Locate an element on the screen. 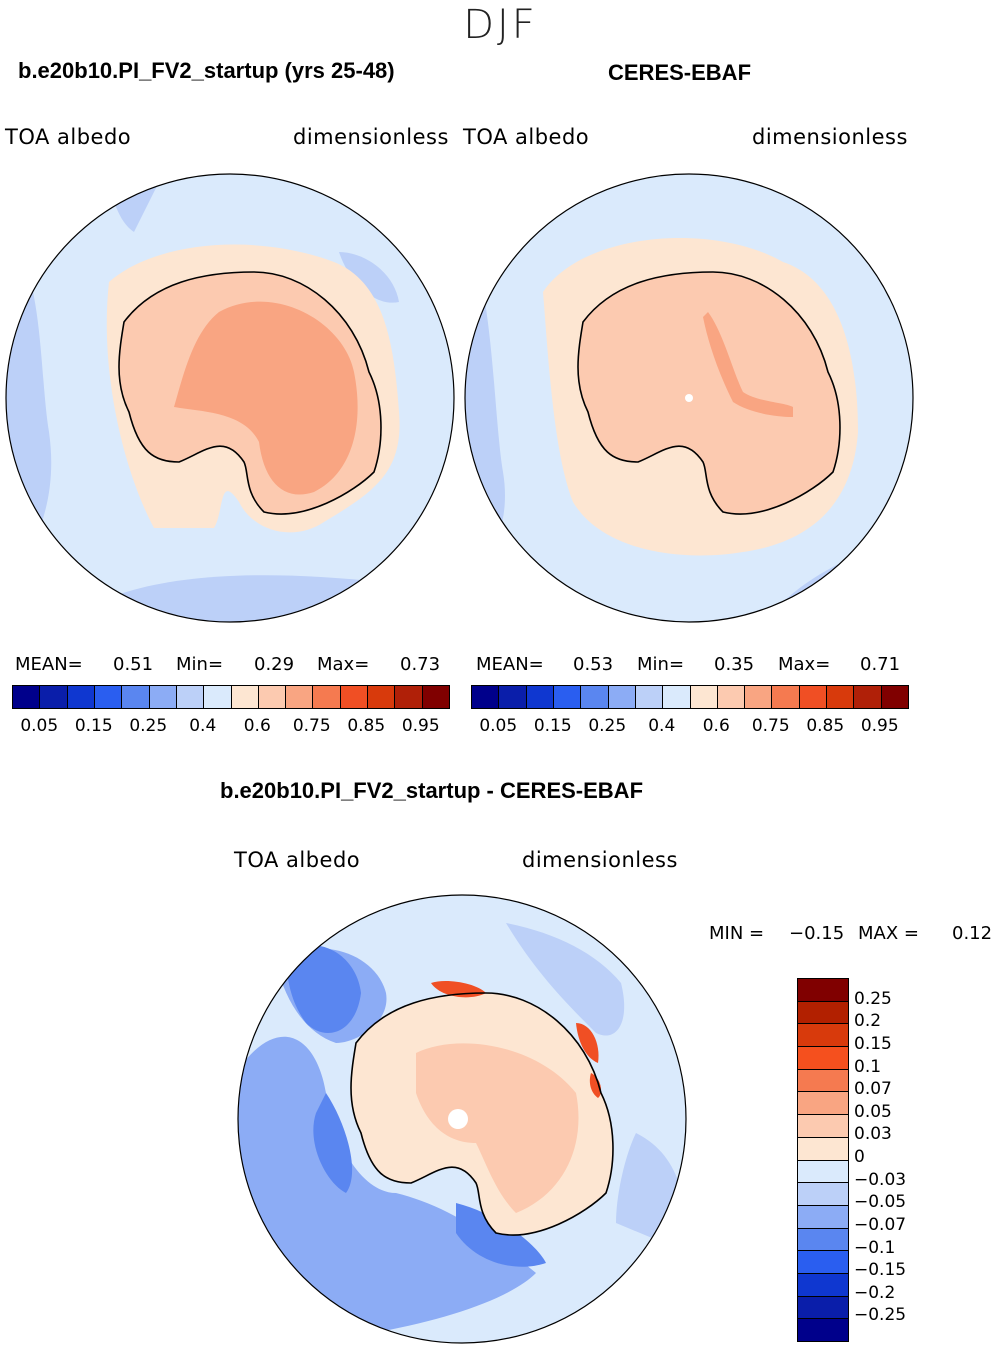 The height and width of the screenshot is (1351, 1001). panel-2-mean-label: MEAN= is located at coordinates (510, 664).